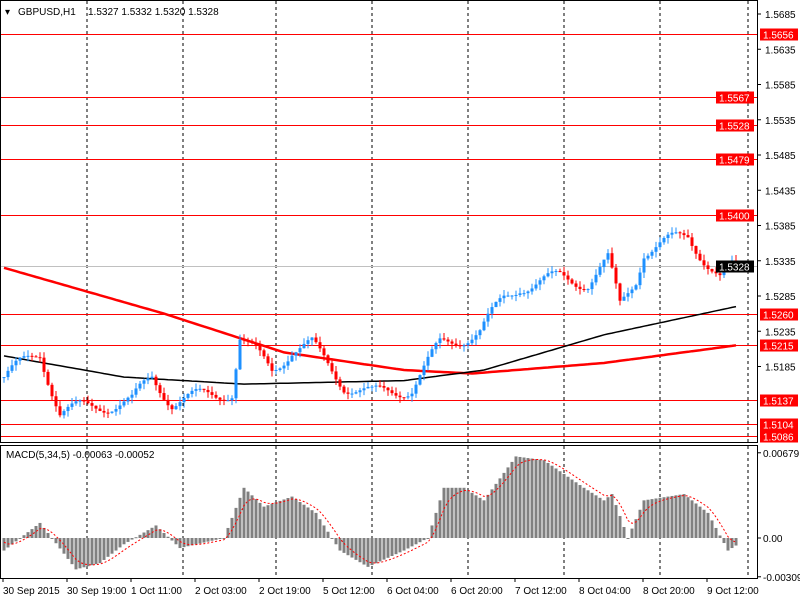 The height and width of the screenshot is (600, 800). I want to click on price-tick-label: 1.5235, so click(780, 332).